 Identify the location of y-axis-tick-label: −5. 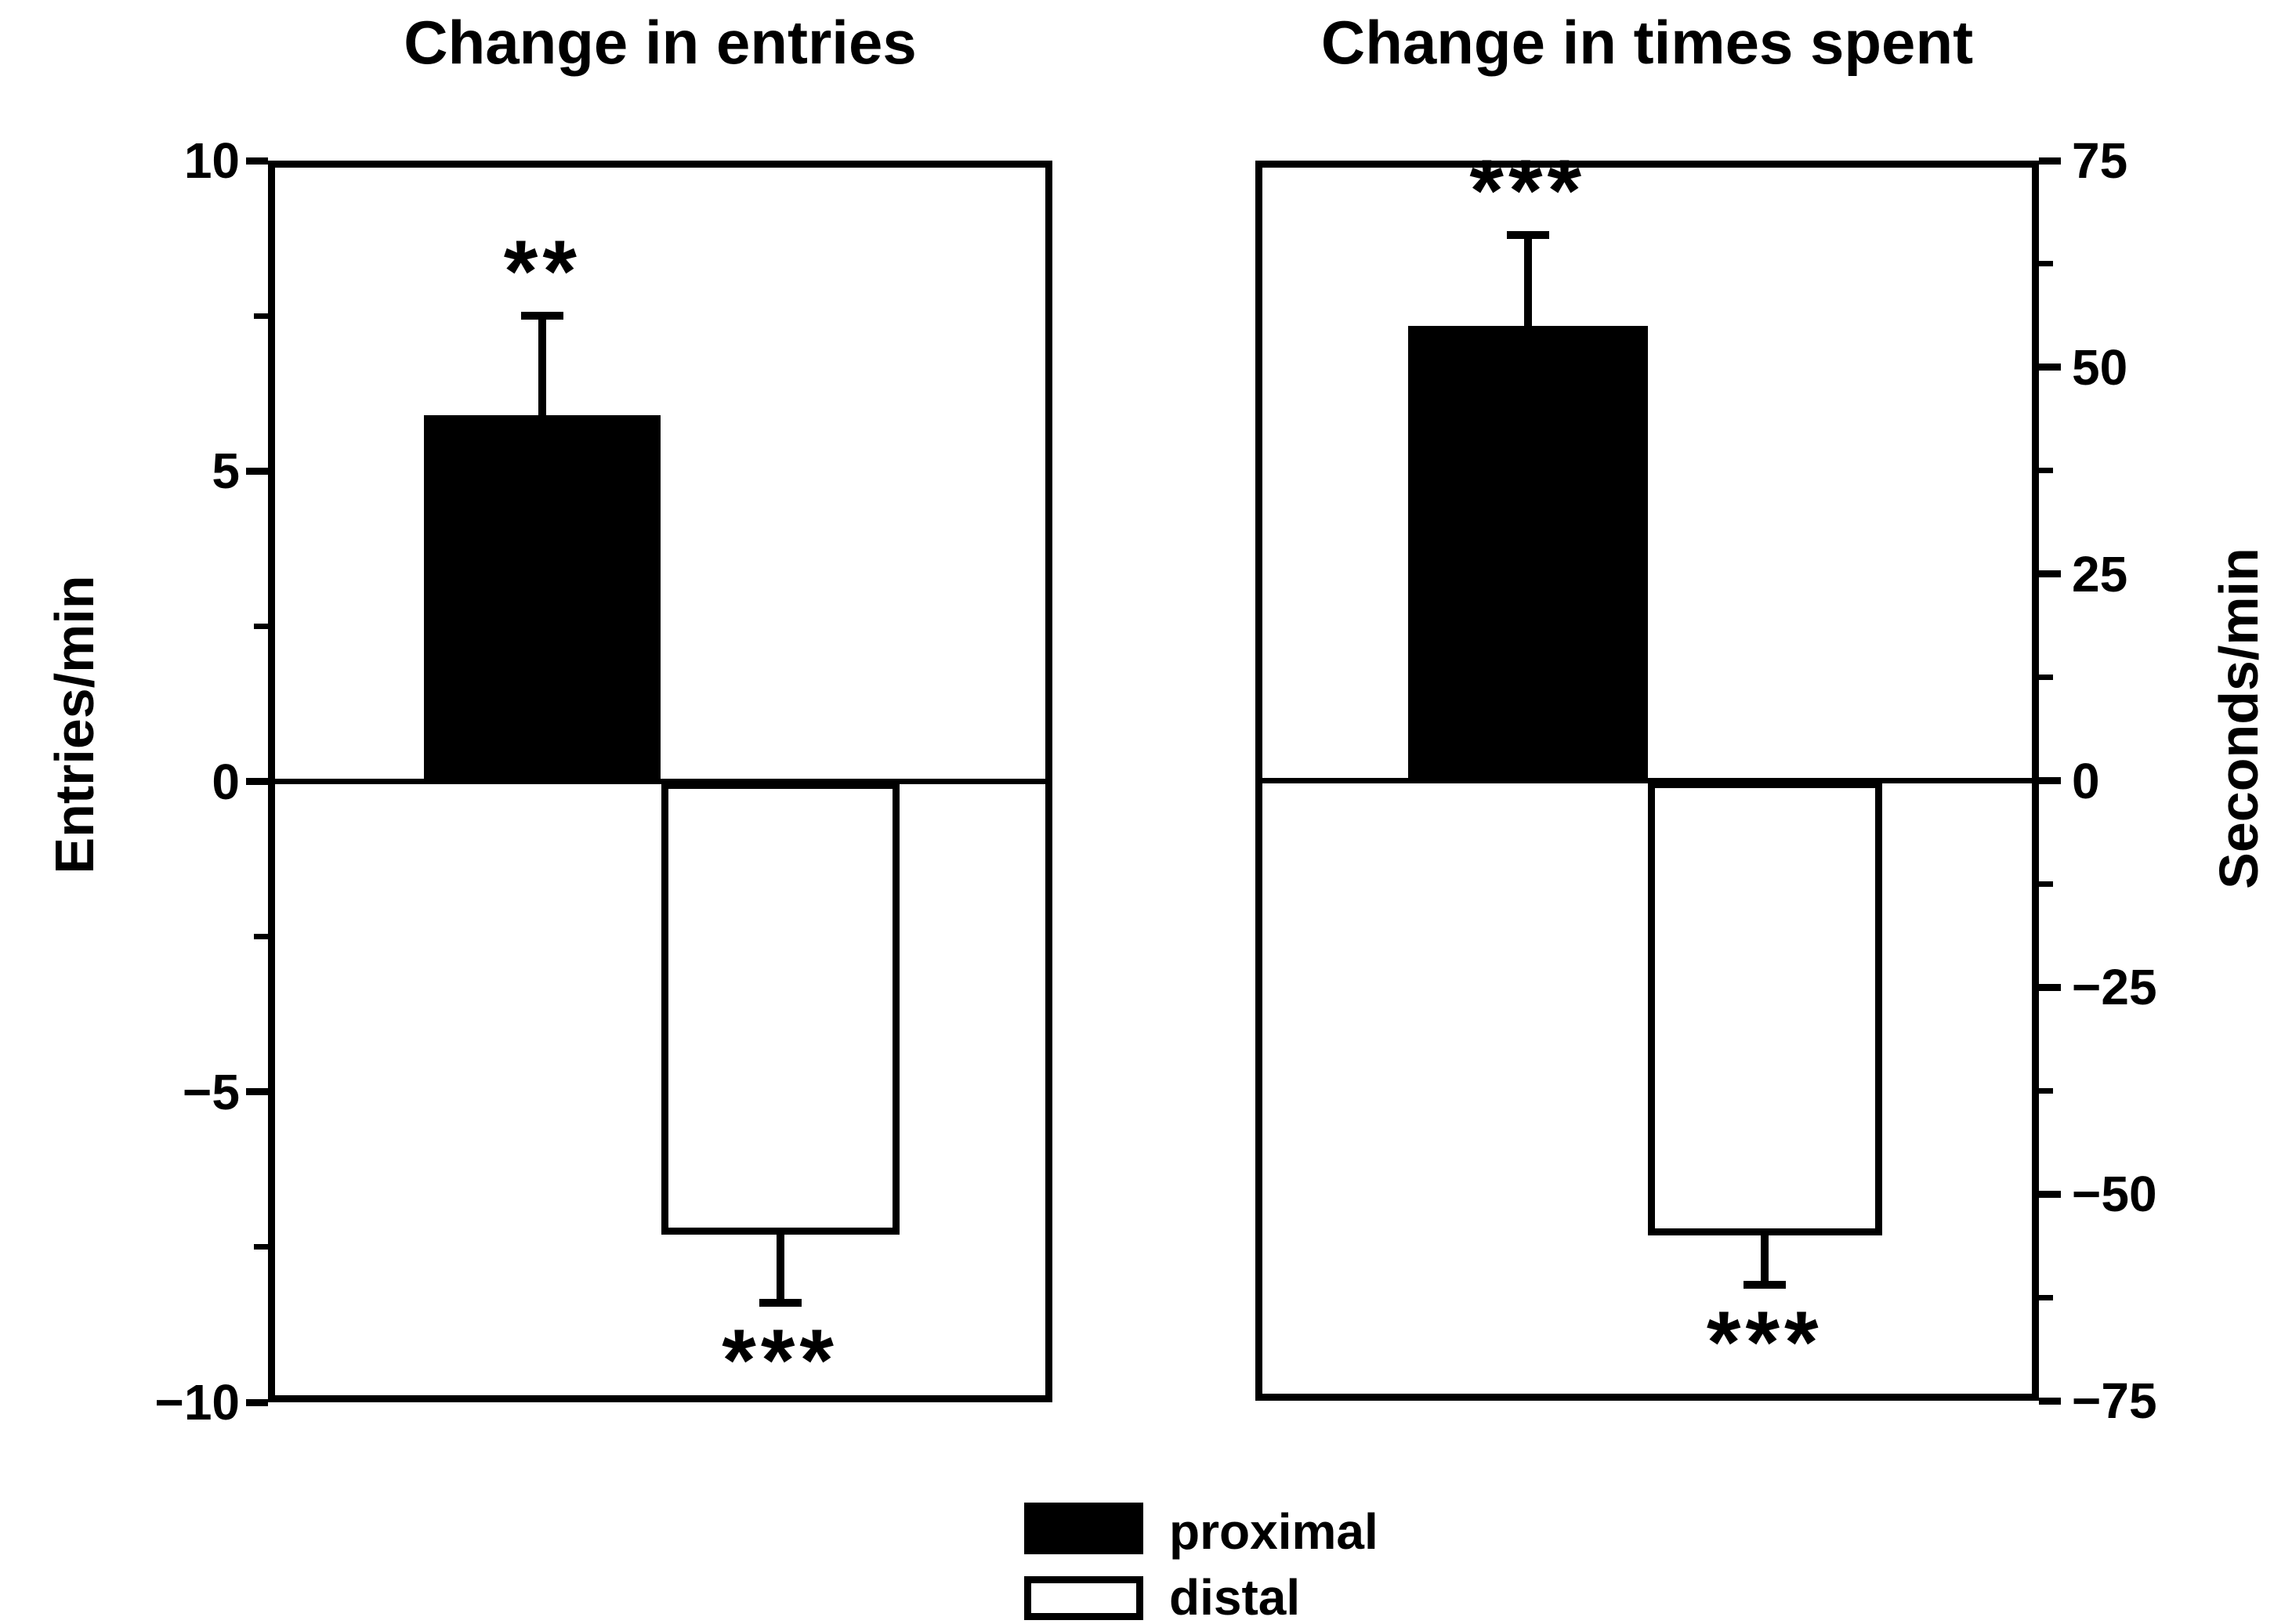
(211, 1091).